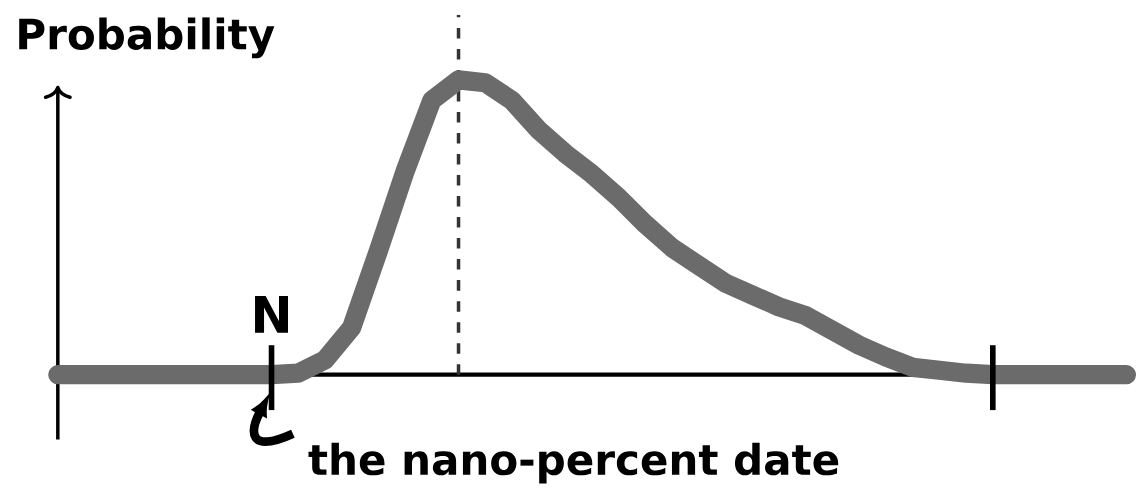 This screenshot has height=495, width=1136. What do you see at coordinates (271, 314) in the screenshot?
I see `annotation: N` at bounding box center [271, 314].